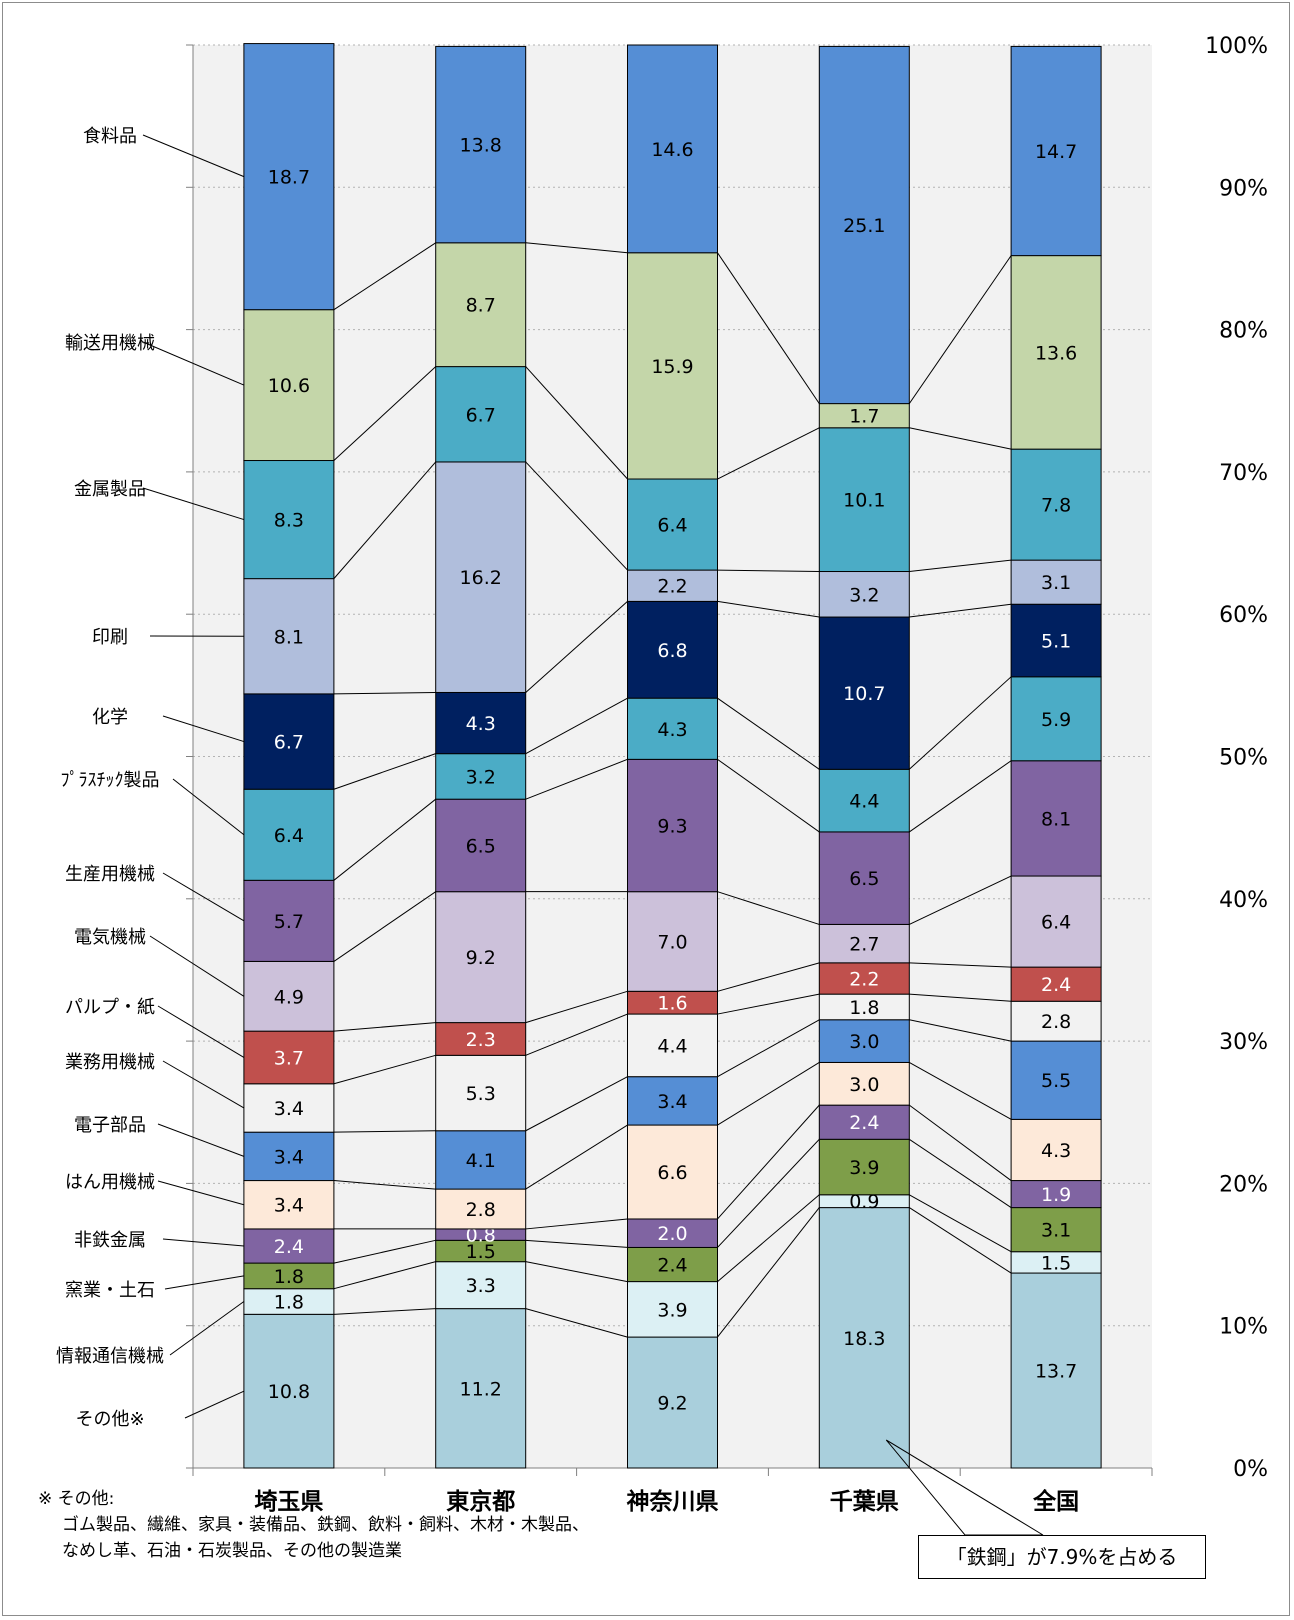 Image resolution: width=1294 pixels, height=1620 pixels. I want to click on data-label: 2.2, so click(672, 587).